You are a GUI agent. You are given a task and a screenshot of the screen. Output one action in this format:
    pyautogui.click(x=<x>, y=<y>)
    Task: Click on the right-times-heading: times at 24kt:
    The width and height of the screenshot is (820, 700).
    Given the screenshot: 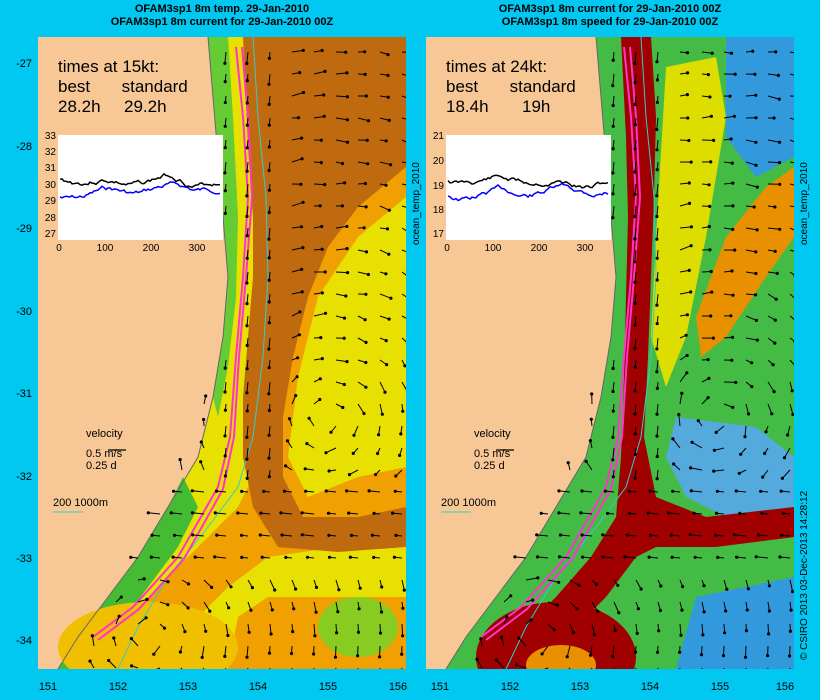 What is the action you would take?
    pyautogui.click(x=497, y=66)
    